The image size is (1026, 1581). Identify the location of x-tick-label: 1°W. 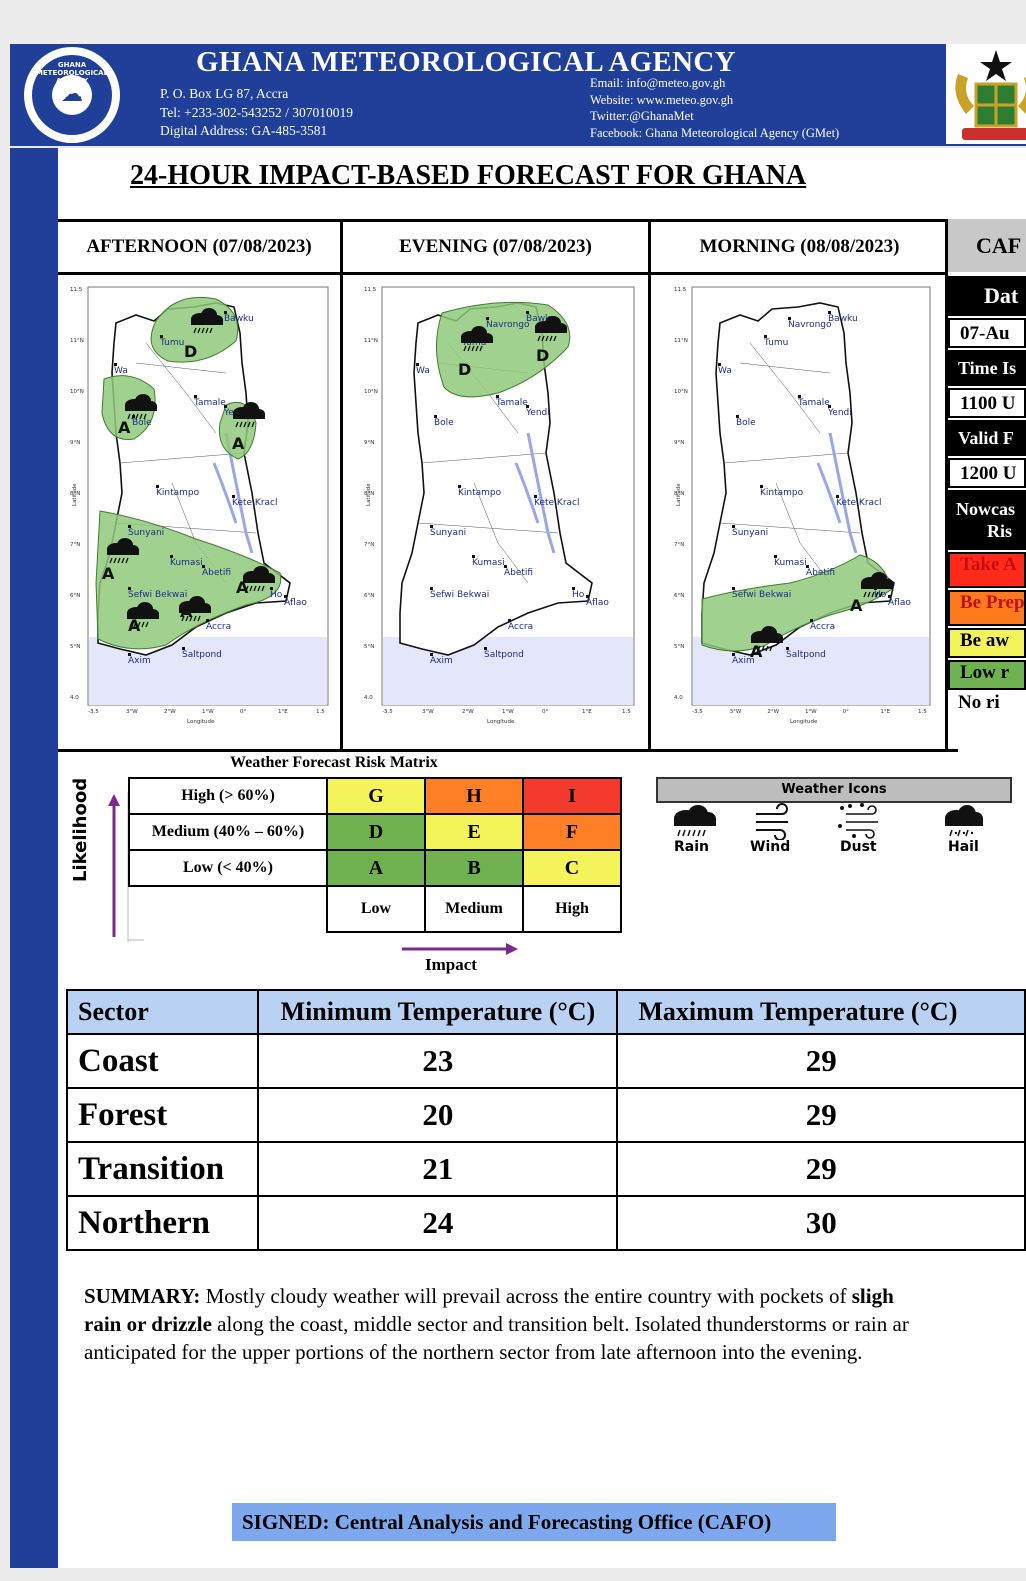
(508, 712).